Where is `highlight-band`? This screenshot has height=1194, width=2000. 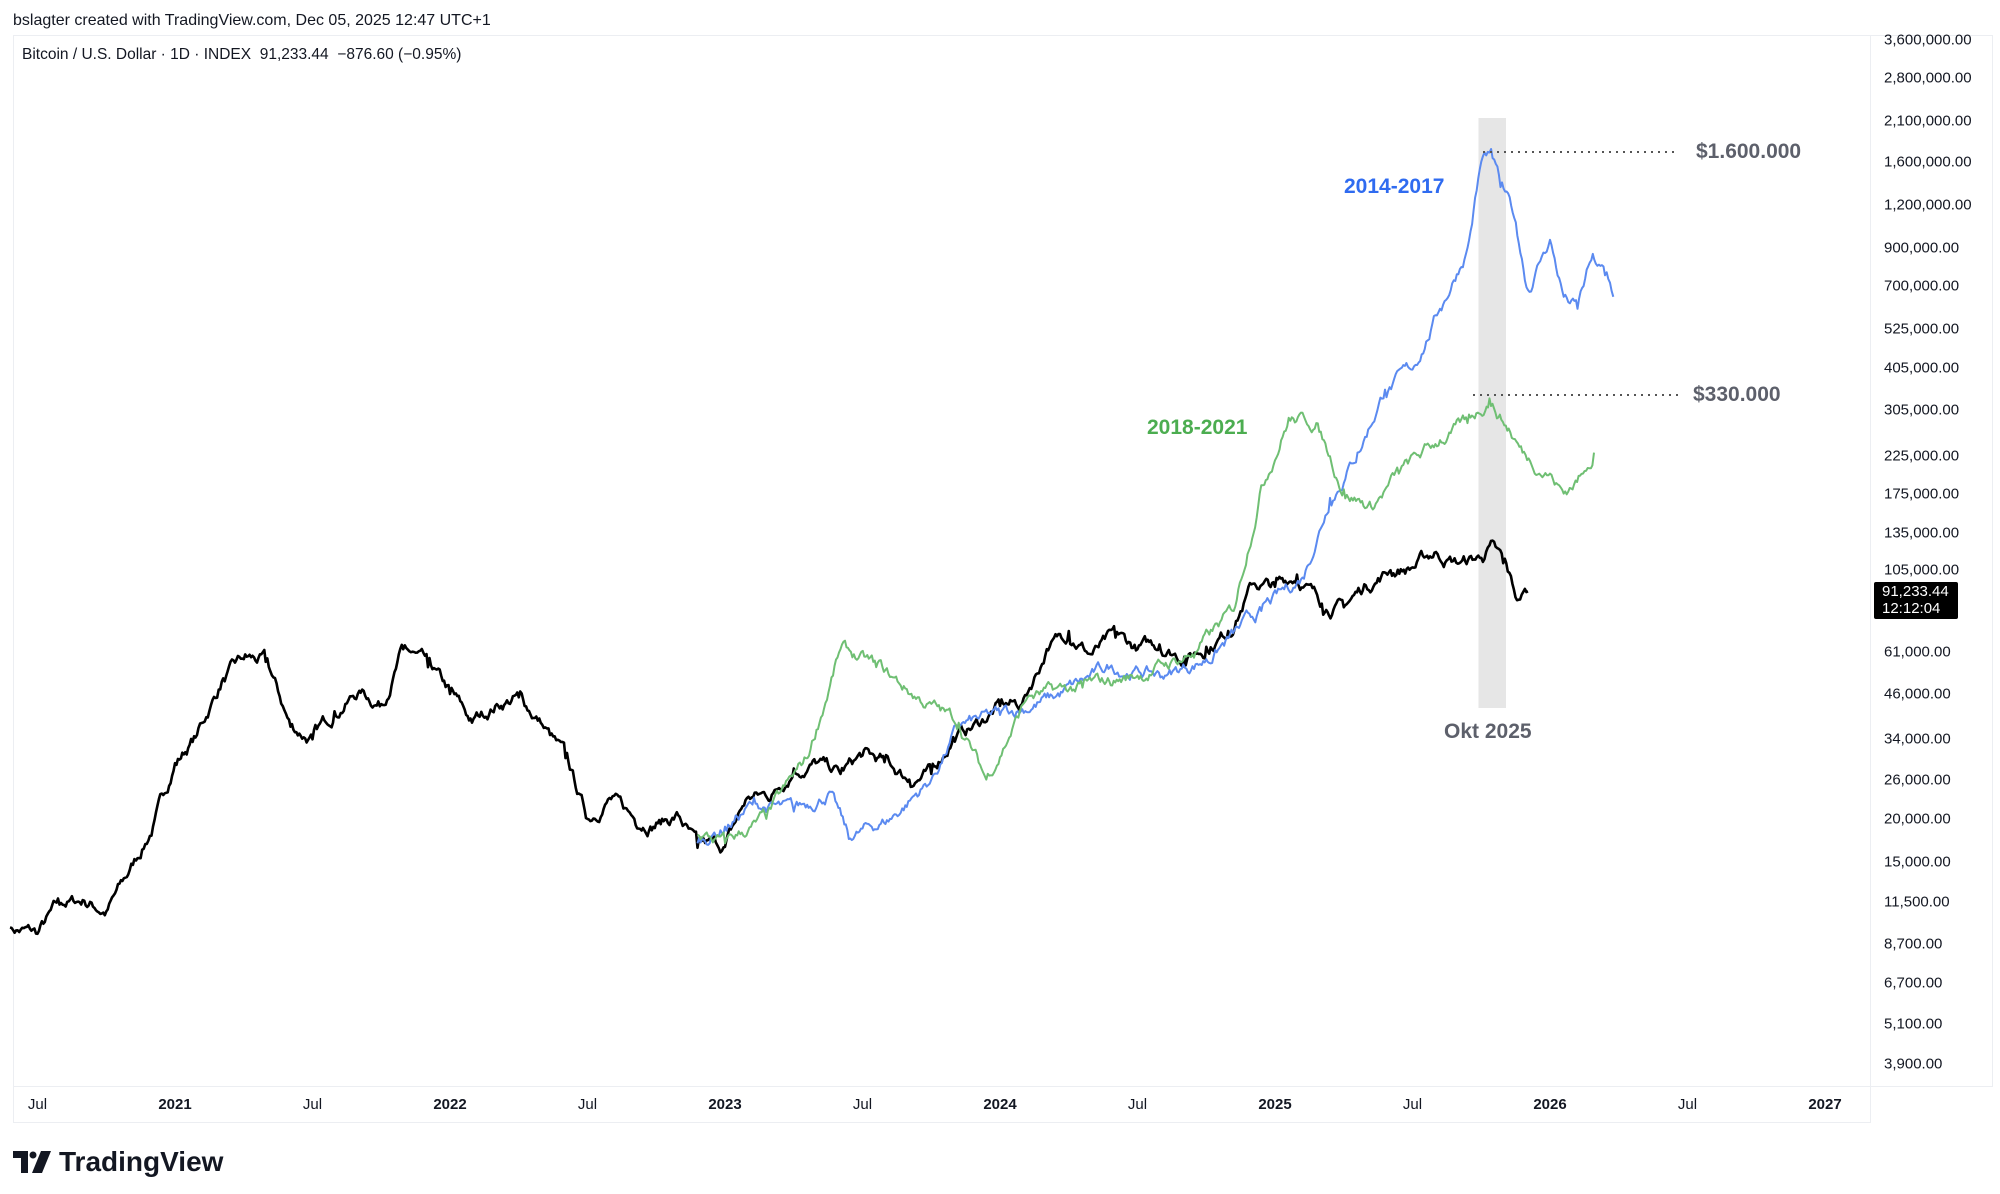 highlight-band is located at coordinates (1492, 413).